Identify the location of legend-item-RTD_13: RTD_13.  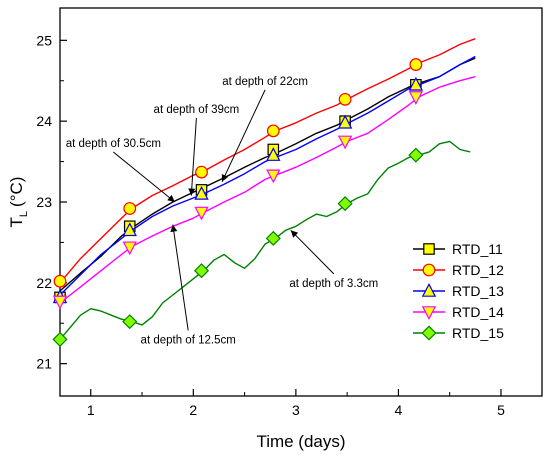
(458, 291).